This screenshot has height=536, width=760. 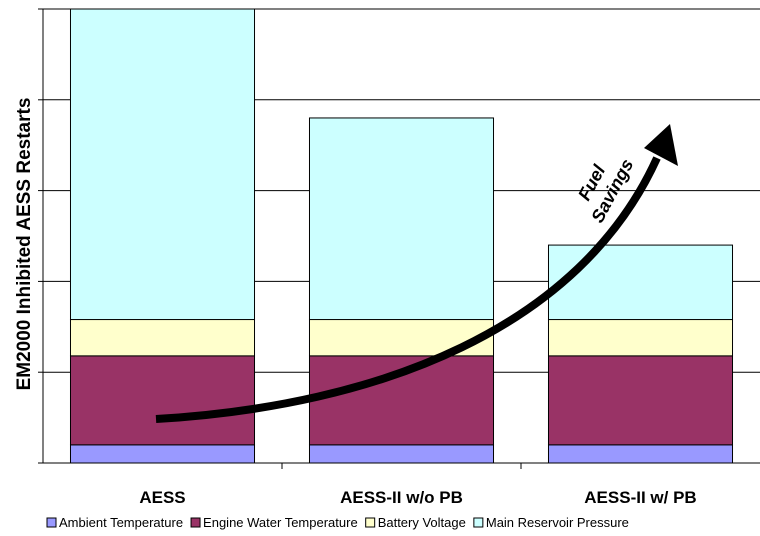 What do you see at coordinates (162, 497) in the screenshot?
I see `category-label-0: AESS` at bounding box center [162, 497].